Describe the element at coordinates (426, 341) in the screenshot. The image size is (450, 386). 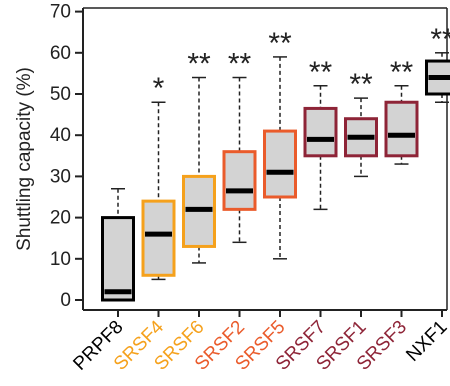
I see `x-tick-label: NXF1` at that location.